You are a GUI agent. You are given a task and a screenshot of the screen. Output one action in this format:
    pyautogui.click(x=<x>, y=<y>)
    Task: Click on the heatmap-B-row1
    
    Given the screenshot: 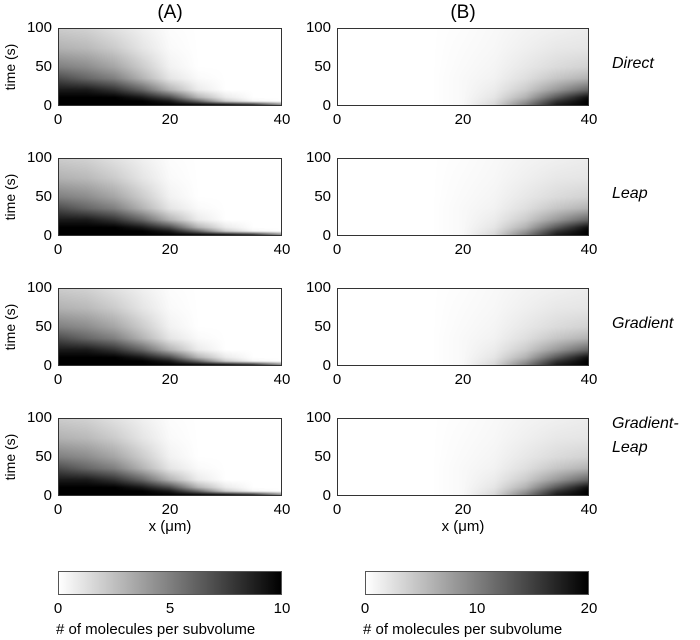 What is the action you would take?
    pyautogui.click(x=463, y=197)
    